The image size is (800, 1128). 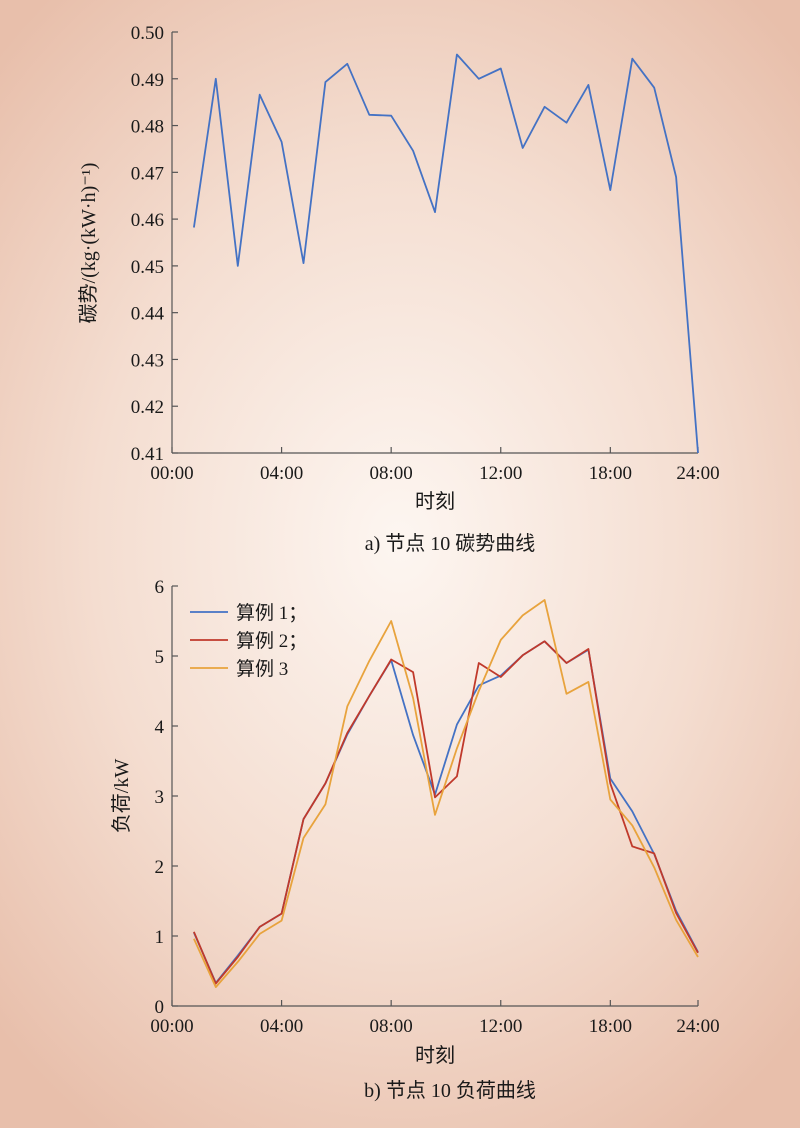 I want to click on y-tick-label: 0.41, so click(x=147, y=454).